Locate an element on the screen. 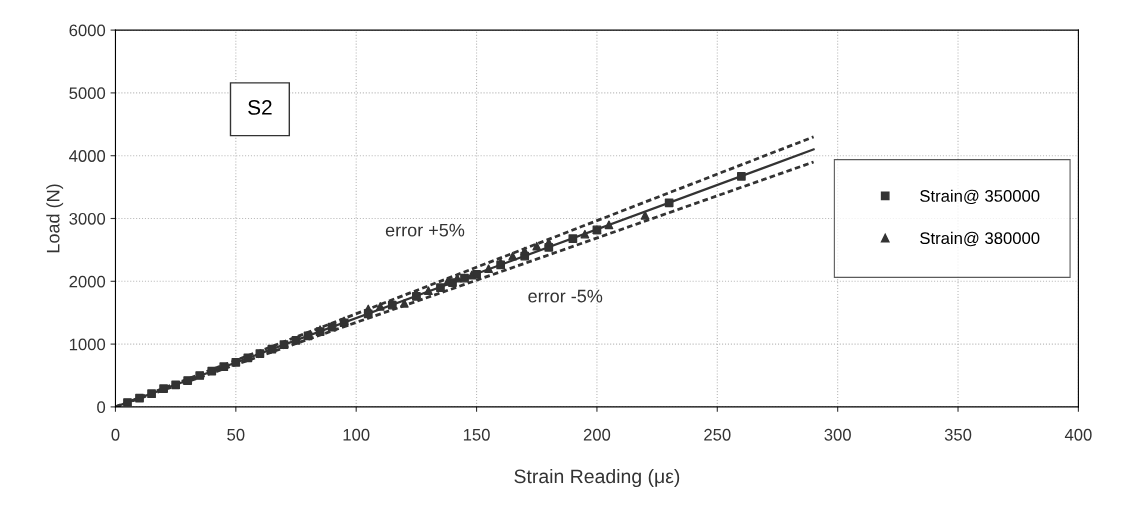 The width and height of the screenshot is (1121, 519). x-tick-label: 100 is located at coordinates (356, 434).